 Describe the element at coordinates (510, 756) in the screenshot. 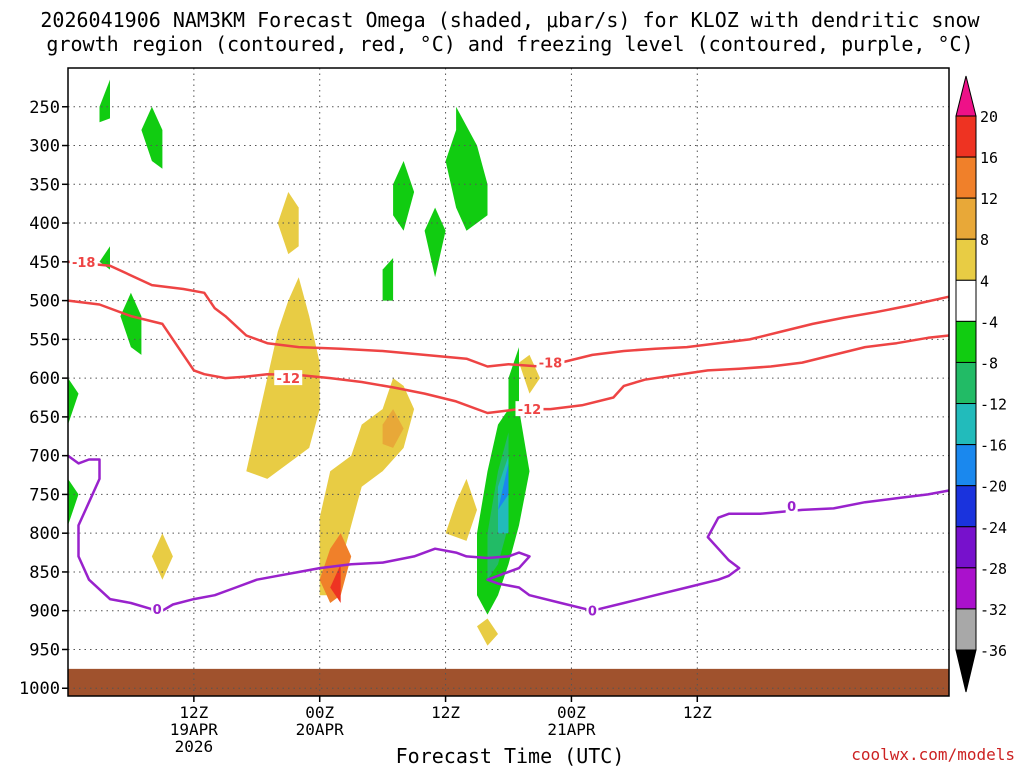

I see `x-axis-label: Forecast Time (UTC)` at that location.